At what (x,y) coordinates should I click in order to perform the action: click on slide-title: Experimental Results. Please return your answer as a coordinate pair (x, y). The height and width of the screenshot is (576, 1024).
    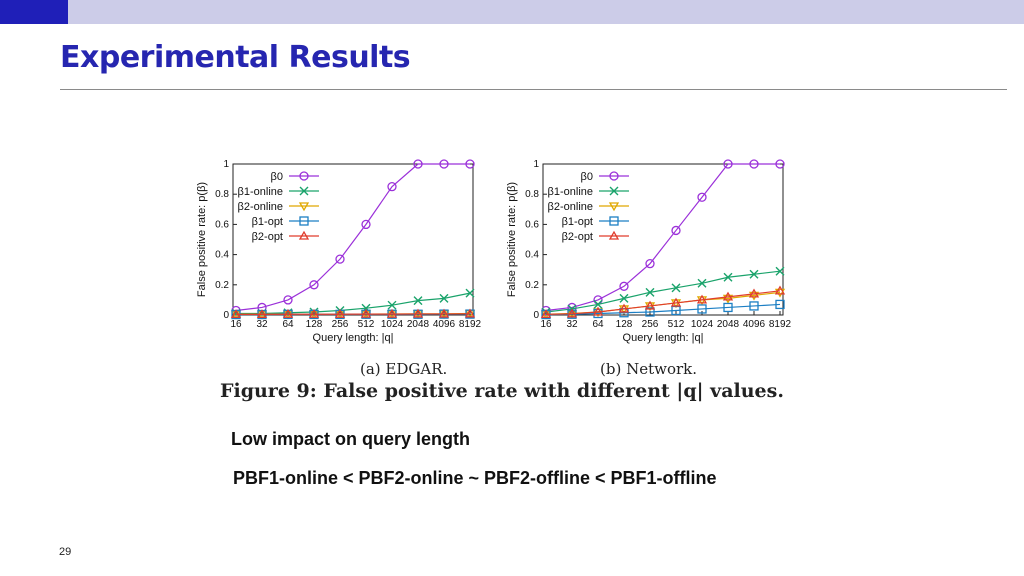
    Looking at the image, I should click on (235, 57).